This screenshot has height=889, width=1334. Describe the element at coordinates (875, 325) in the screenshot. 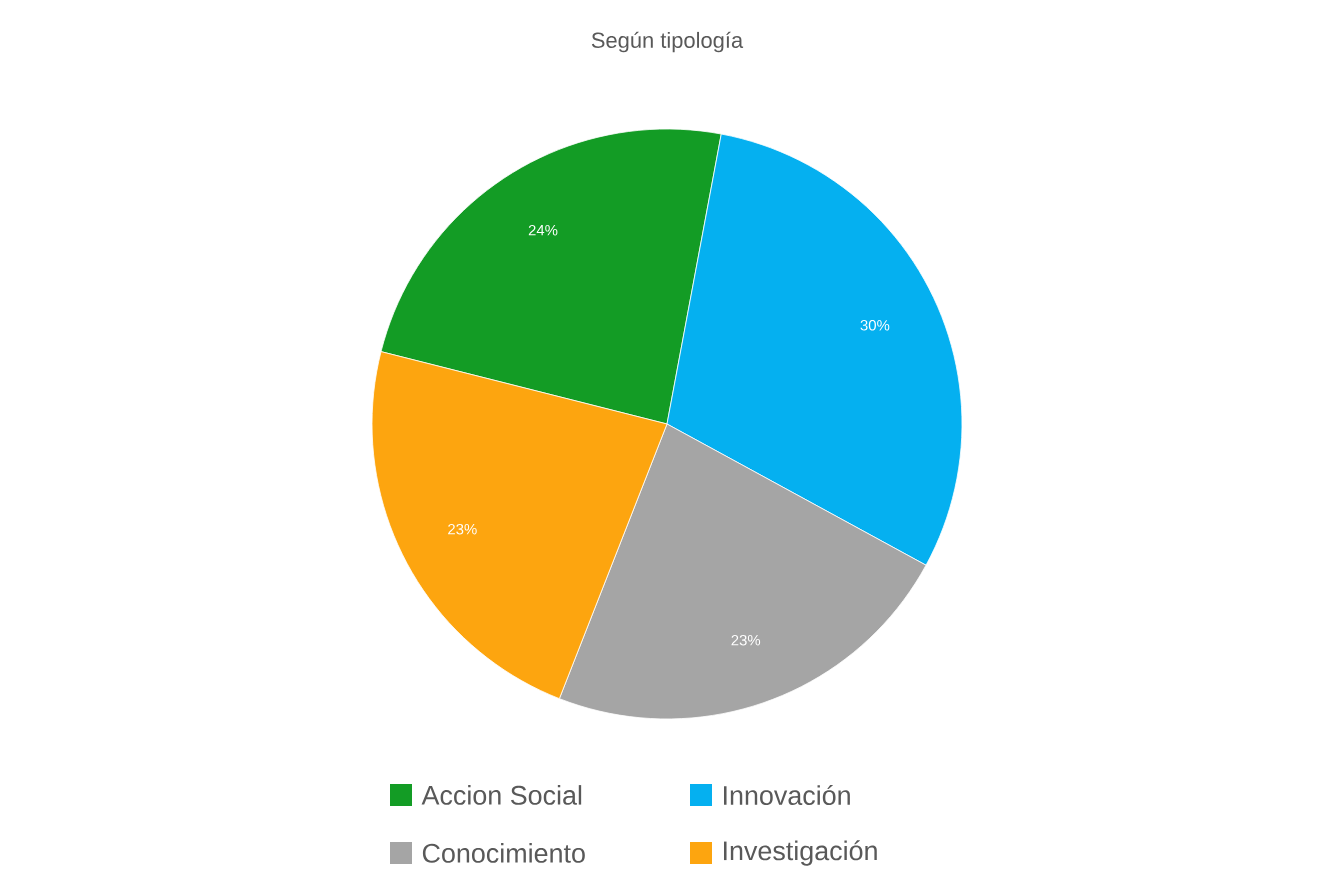

I see `data-label: 30%` at that location.